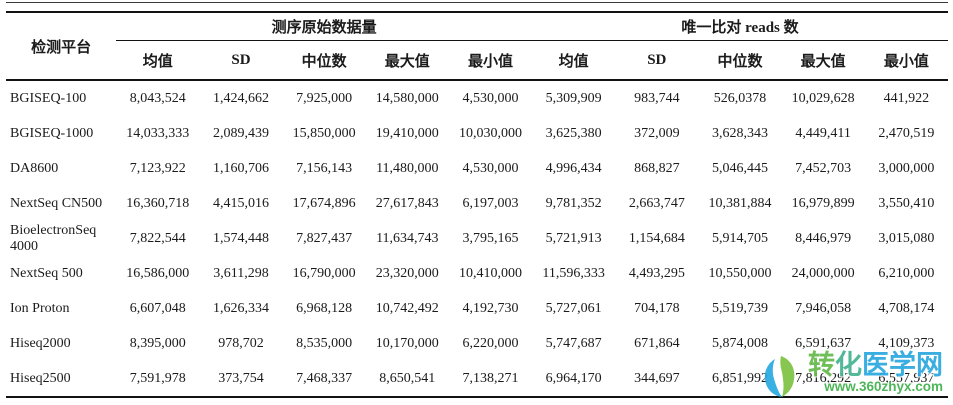 This screenshot has width=953, height=405. Describe the element at coordinates (823, 379) in the screenshot. I see `value-cell: 7,816,292` at that location.